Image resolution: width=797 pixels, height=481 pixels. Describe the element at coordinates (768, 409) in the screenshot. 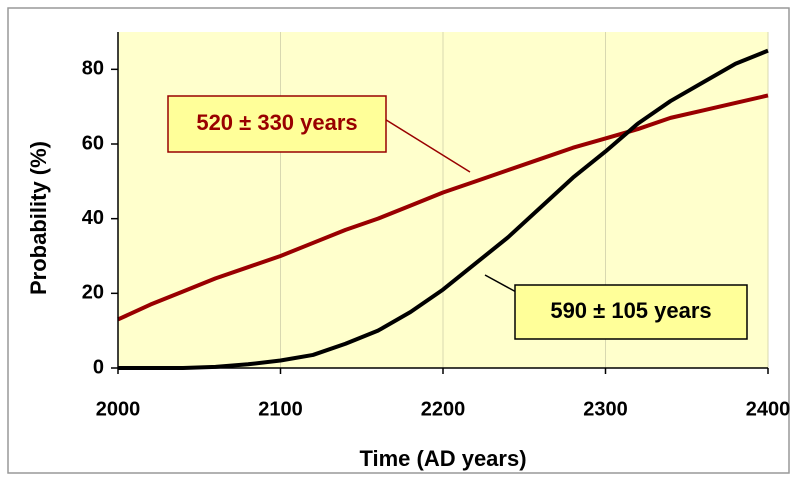

I see `x-tick-label: 2400` at that location.